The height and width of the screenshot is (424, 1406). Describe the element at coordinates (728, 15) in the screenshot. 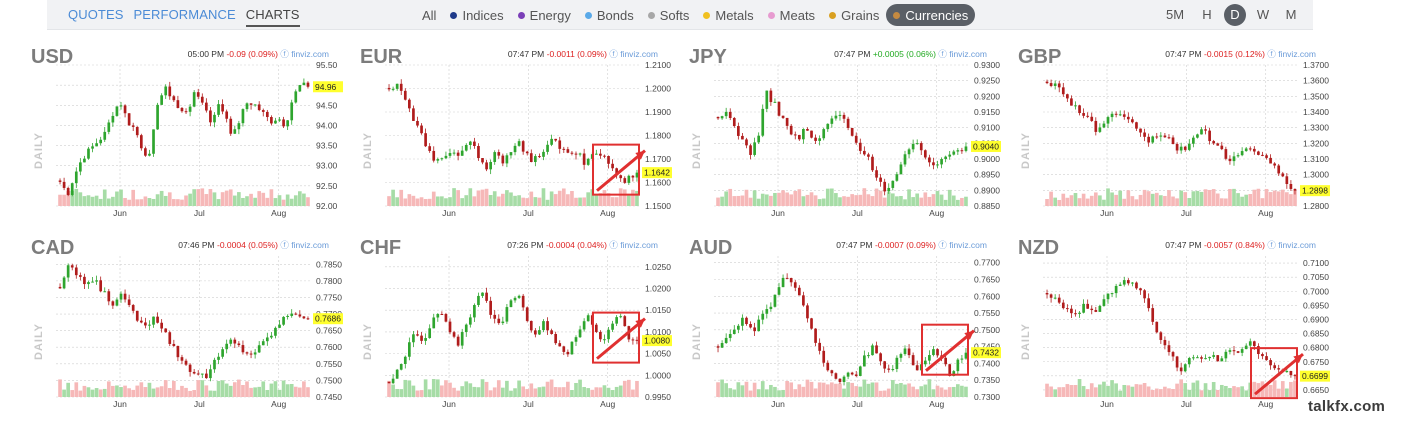

I see `filter-metals: Metals` at that location.